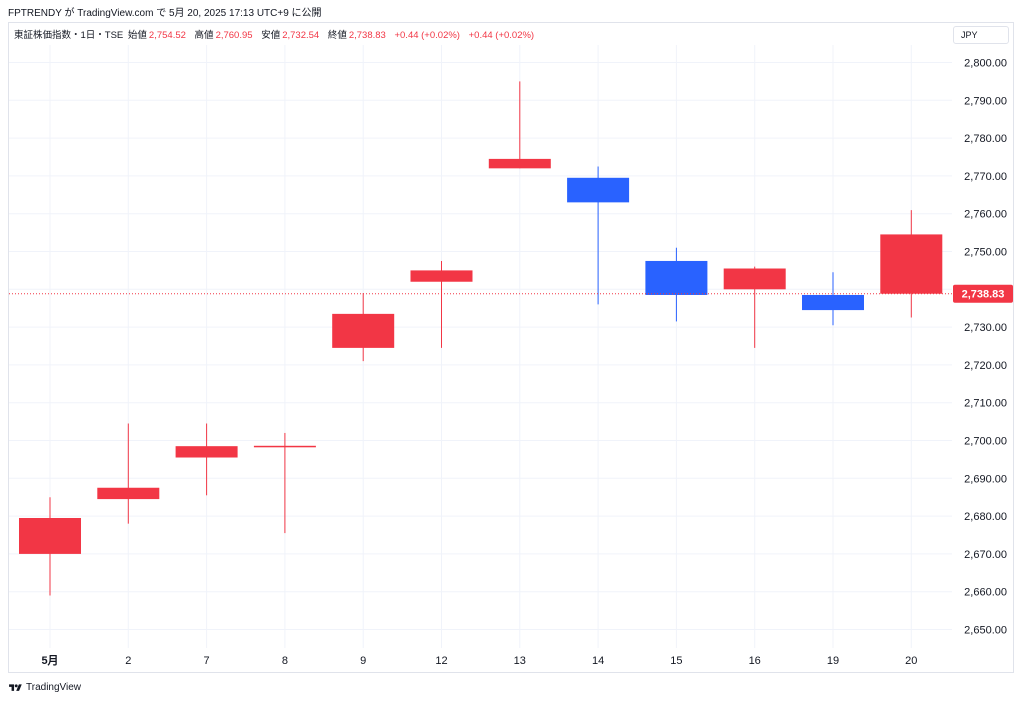 This screenshot has height=702, width=1024. I want to click on last-price-label: 2,738.83, so click(983, 295).